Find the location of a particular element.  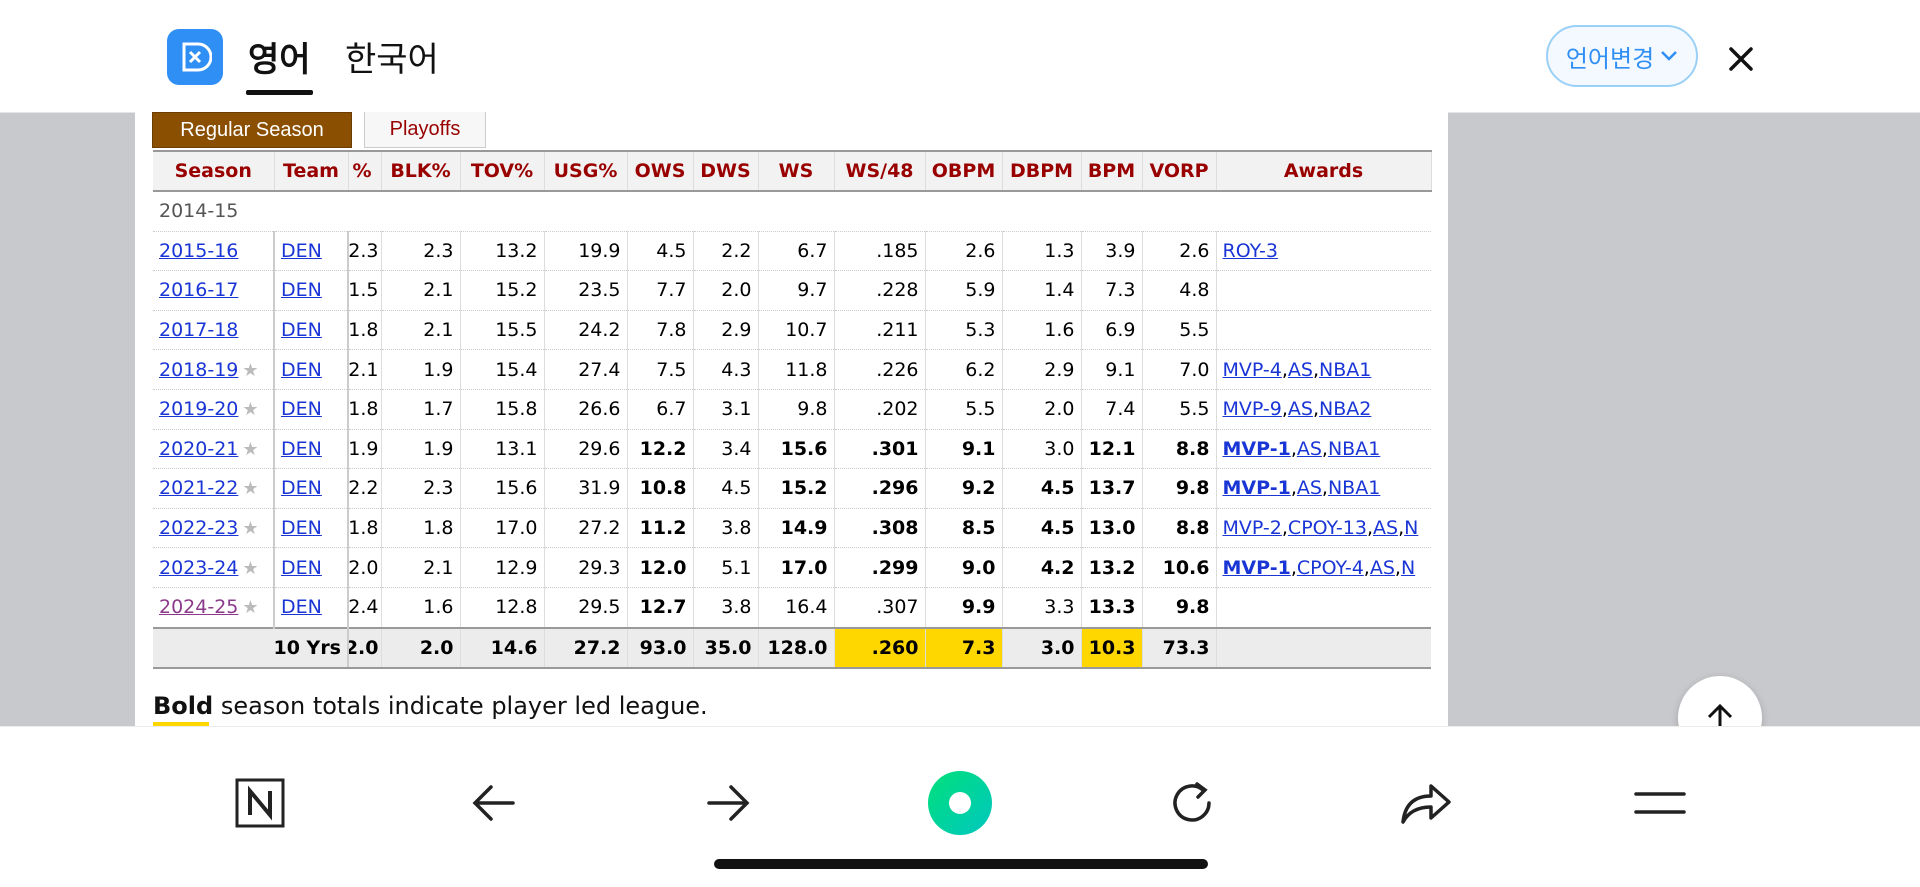

column-header-dbpm: DBPM is located at coordinates (1042, 171).